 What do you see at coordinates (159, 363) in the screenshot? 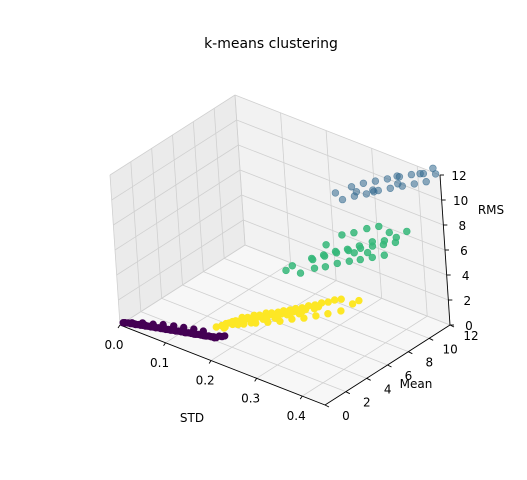
I see `x-tick-label: 0.1` at bounding box center [159, 363].